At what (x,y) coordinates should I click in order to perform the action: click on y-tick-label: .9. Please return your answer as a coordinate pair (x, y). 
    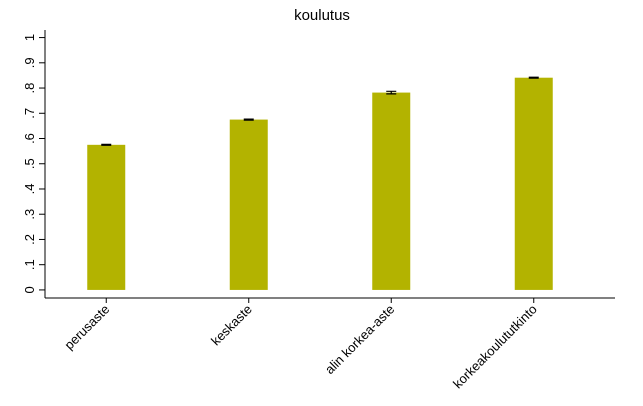
    Looking at the image, I should click on (29, 62).